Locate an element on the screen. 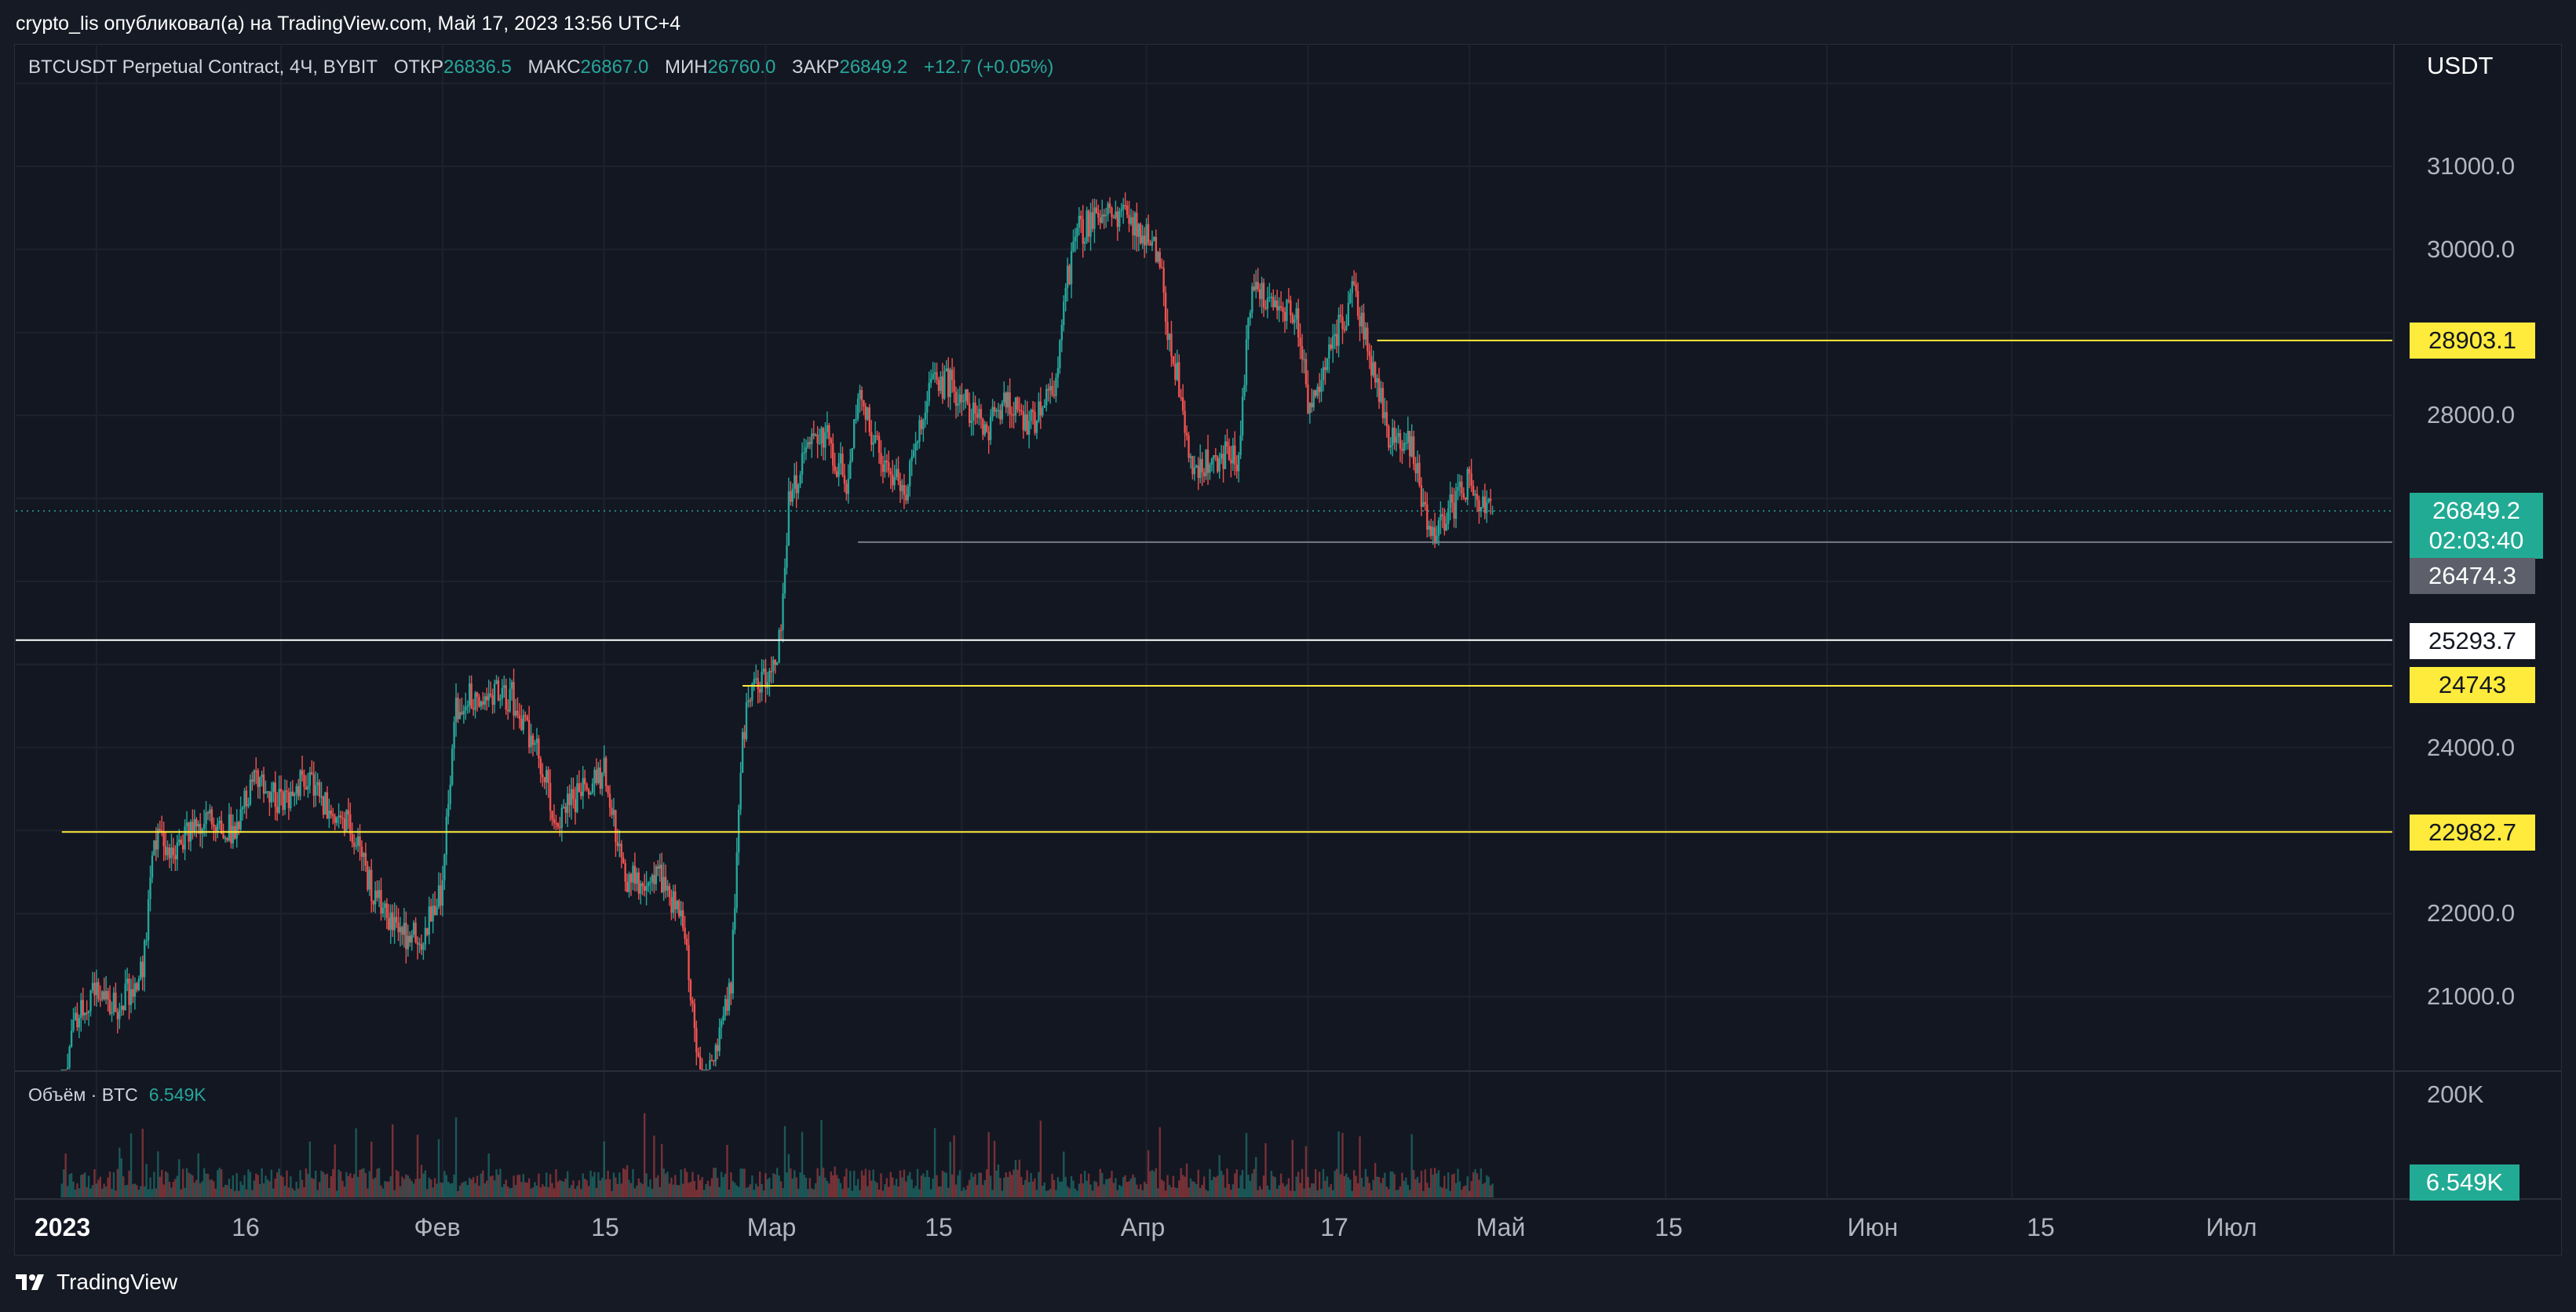 Image resolution: width=2576 pixels, height=1312 pixels. level-tag: 24743 is located at coordinates (2472, 685).